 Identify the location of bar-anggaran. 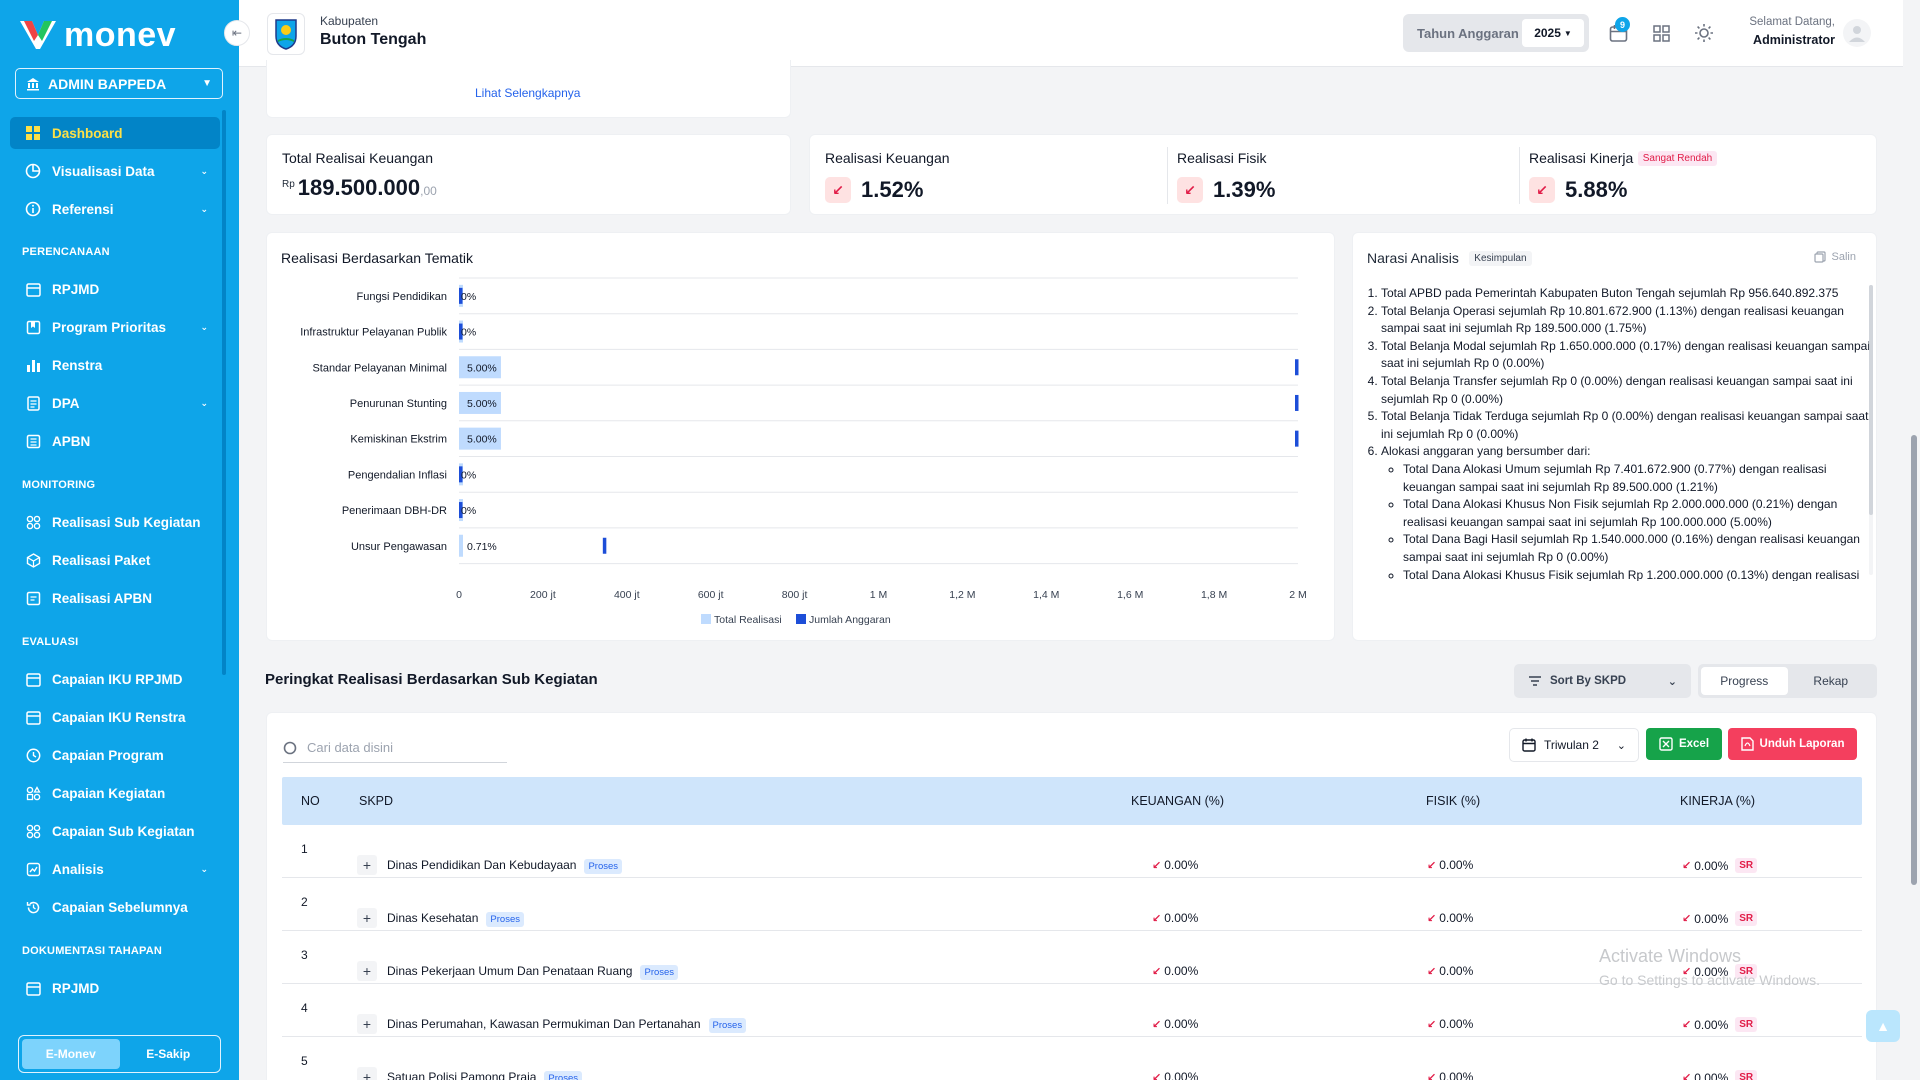
(1297, 402).